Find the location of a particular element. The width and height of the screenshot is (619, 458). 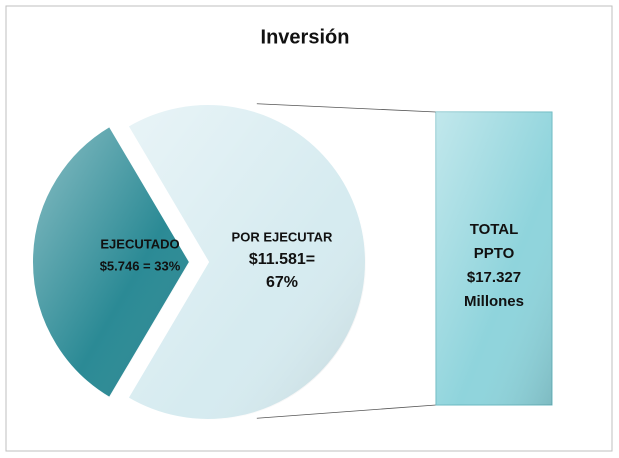

slice-label: POR EJECUTAR is located at coordinates (282, 236).